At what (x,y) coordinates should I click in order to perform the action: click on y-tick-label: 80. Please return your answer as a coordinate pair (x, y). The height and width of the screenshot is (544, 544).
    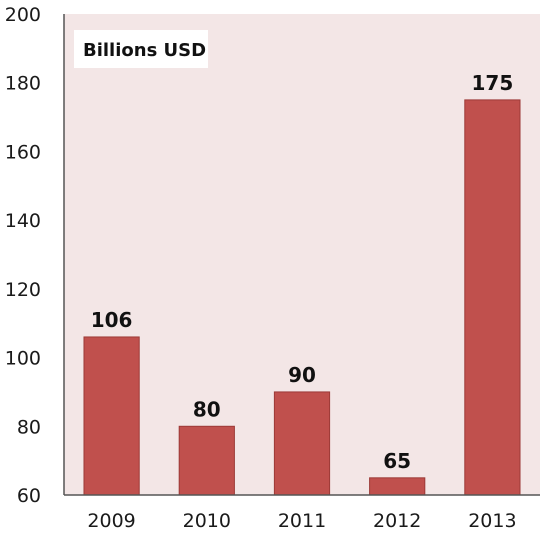
    Looking at the image, I should click on (29, 427).